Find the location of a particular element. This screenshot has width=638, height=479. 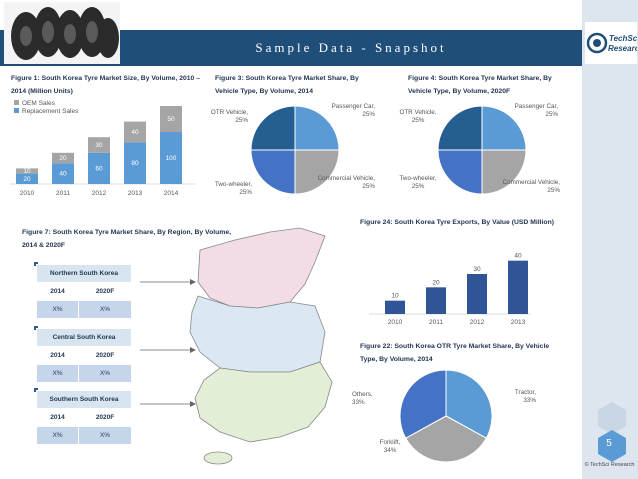

techsci-logo: TechSci Research is located at coordinates (611, 43).